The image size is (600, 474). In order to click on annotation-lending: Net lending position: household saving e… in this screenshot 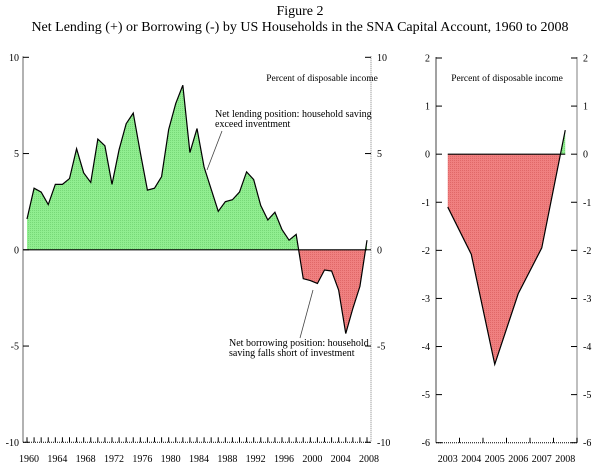, I will do `click(289, 140)`.